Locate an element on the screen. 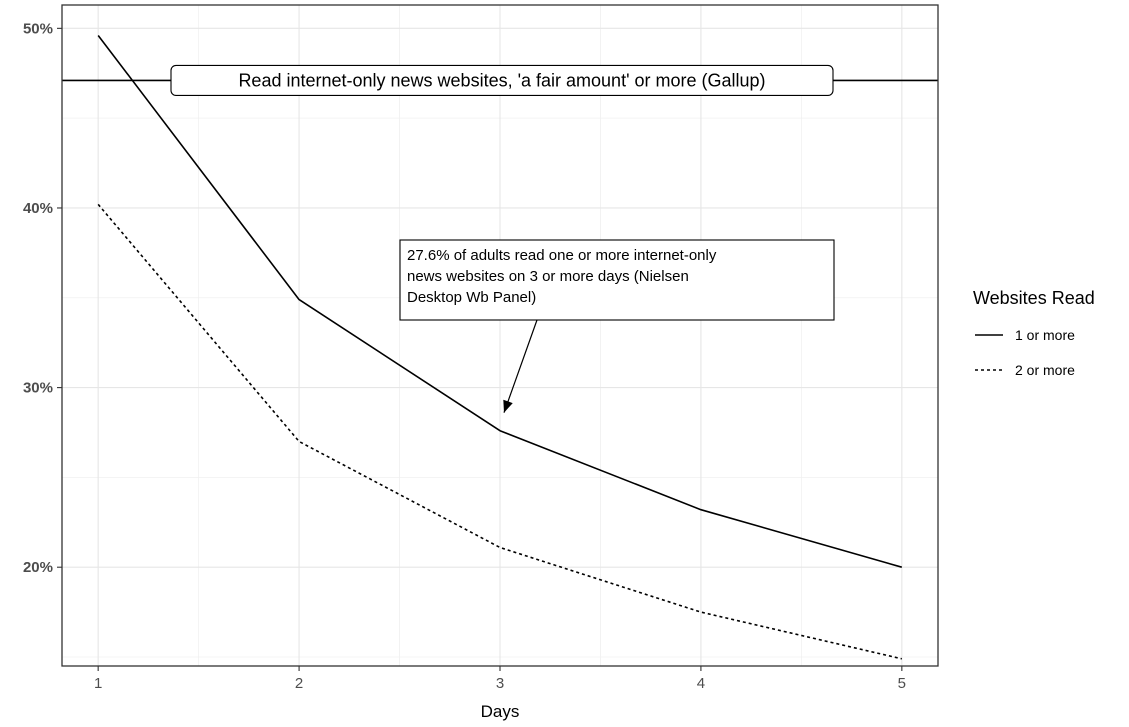 The image size is (1129, 727). legend-label-1: 1 or more is located at coordinates (1045, 335).